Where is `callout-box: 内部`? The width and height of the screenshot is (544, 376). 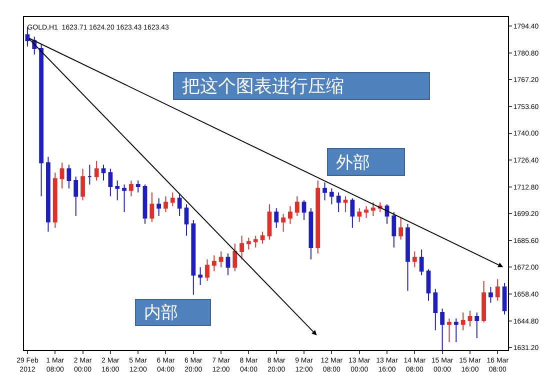
callout-box: 内部 is located at coordinates (173, 312).